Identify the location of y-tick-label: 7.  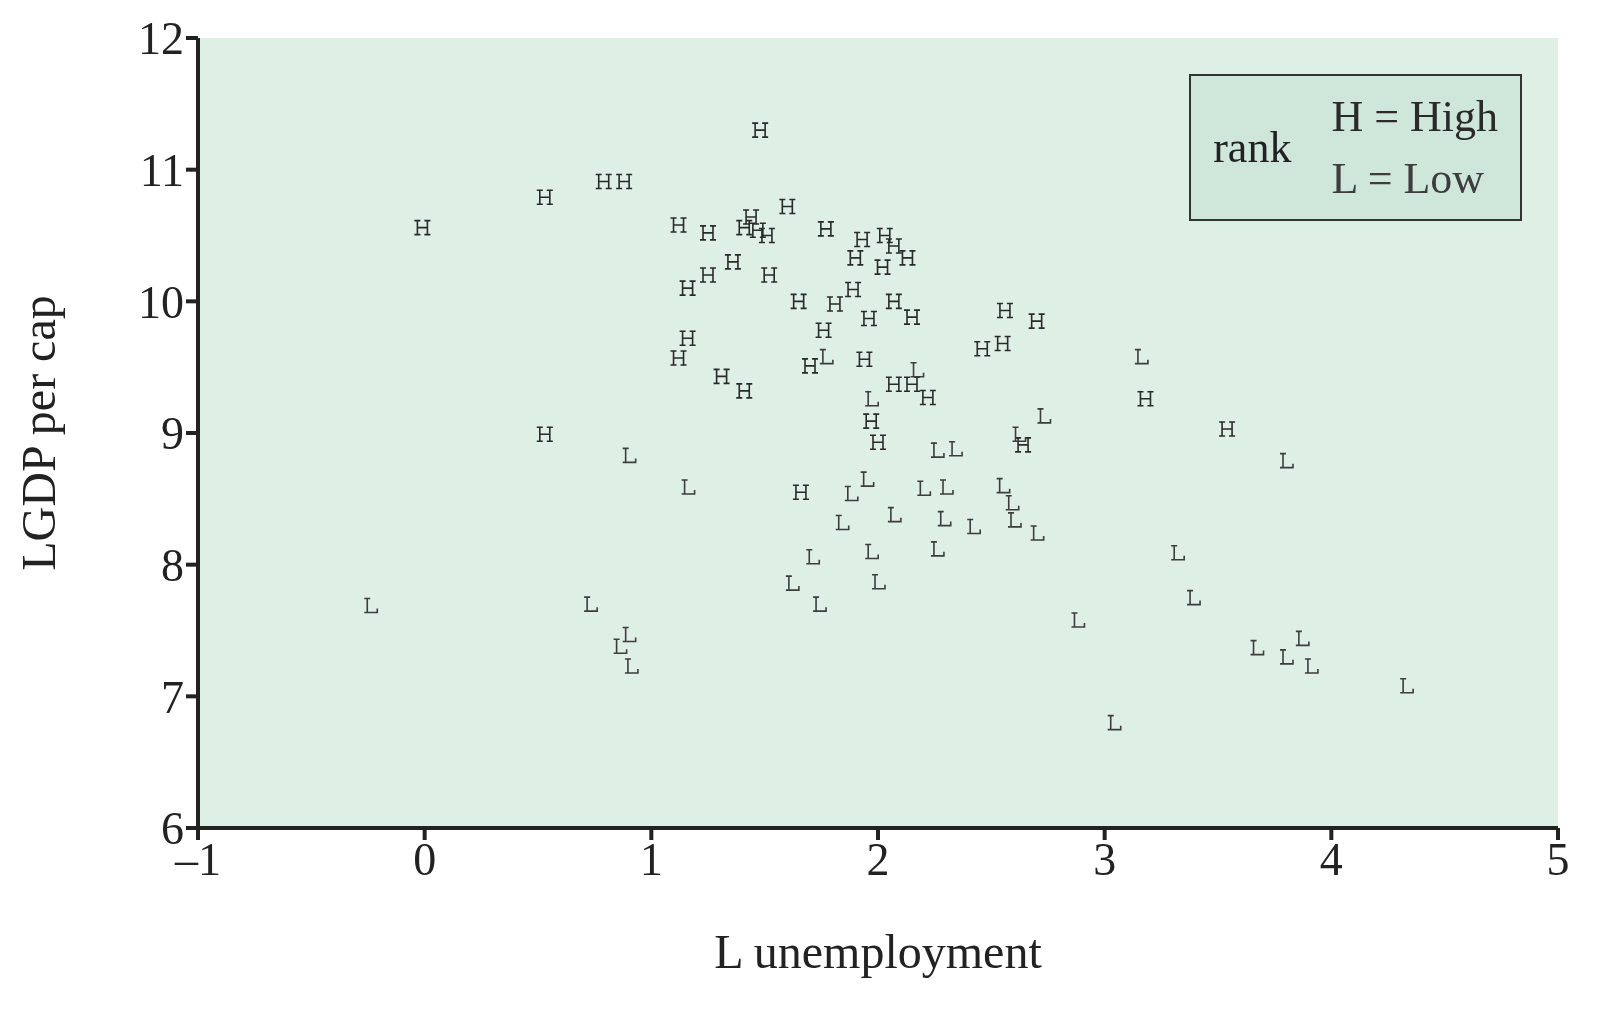
(172, 697).